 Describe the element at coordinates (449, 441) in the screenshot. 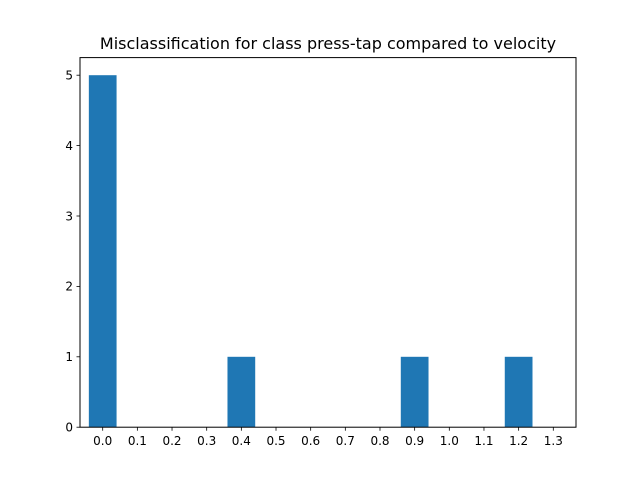

I see `x-tick-label: 1.0` at that location.